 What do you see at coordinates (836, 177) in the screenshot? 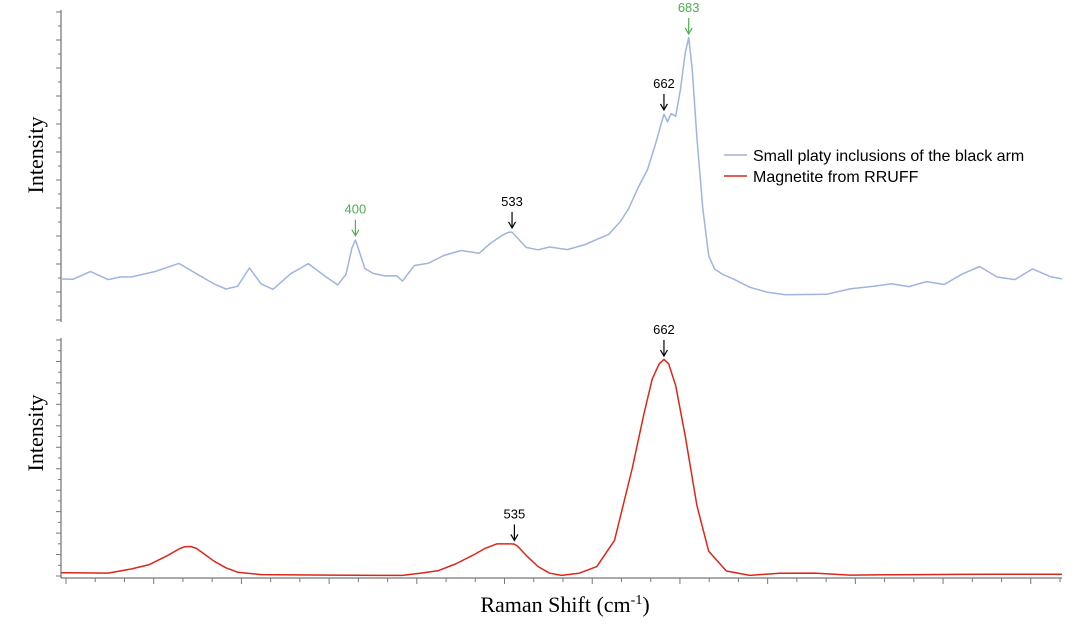
I see `legend-label-magnetite: Magnetite from RRUFF` at bounding box center [836, 177].